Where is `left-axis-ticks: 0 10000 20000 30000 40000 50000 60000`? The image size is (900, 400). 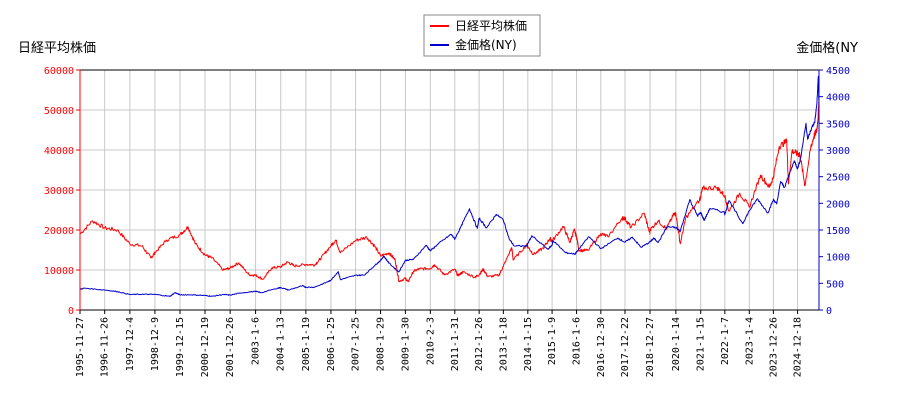 left-axis-ticks: 0 10000 20000 30000 40000 50000 60000 is located at coordinates (62, 191).